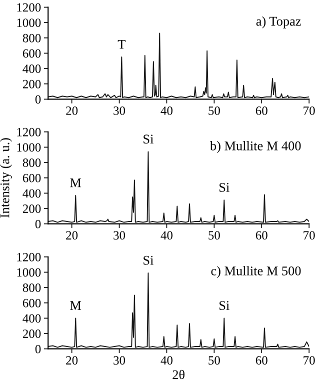 The width and height of the screenshot is (325, 380). I want to click on x-axis-title: 2θ, so click(178, 375).